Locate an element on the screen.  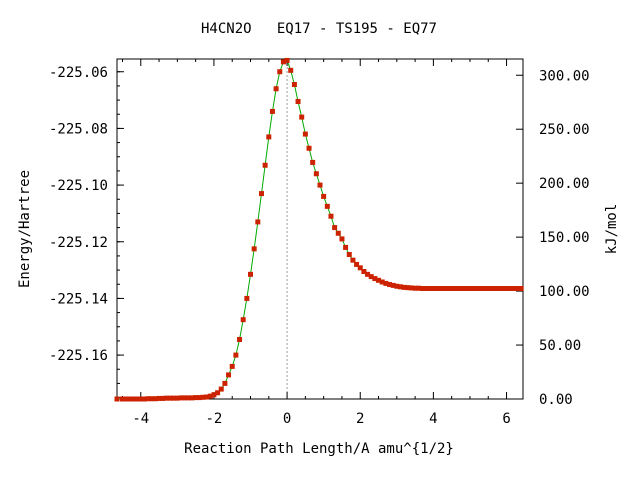
x-axis-label: Reaction Path Length/A amu^{1/2} is located at coordinates (319, 449).